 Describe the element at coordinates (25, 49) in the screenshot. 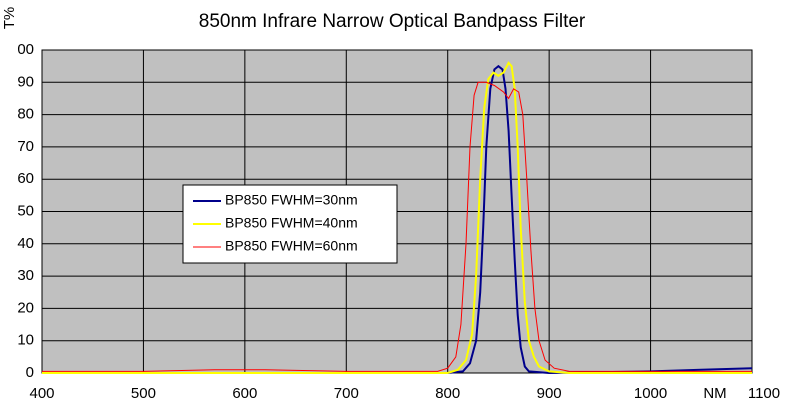

I see `y-tick-label: 00` at that location.